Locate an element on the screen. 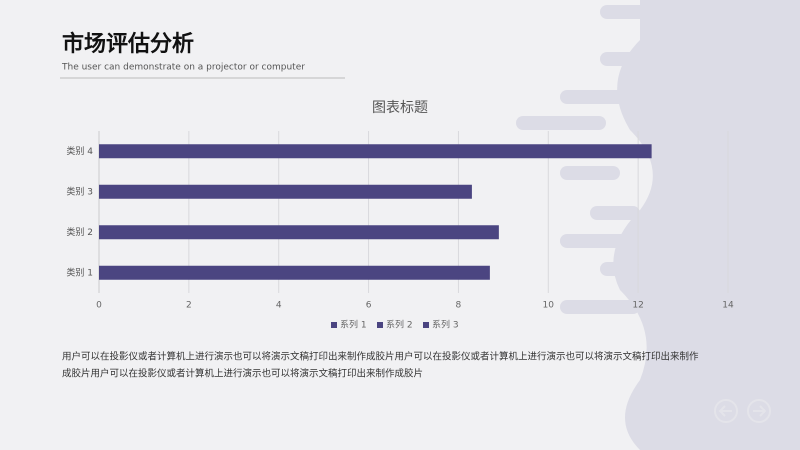 This screenshot has height=450, width=800. next-button is located at coordinates (759, 411).